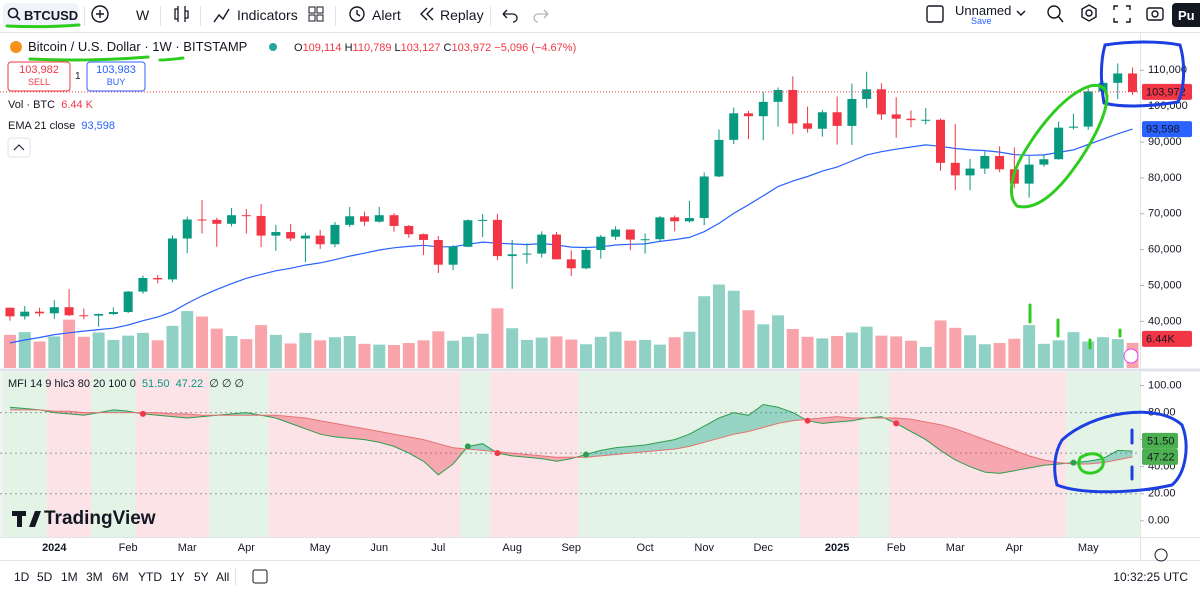 The image size is (1200, 594). I want to click on save-status: Save, so click(981, 21).